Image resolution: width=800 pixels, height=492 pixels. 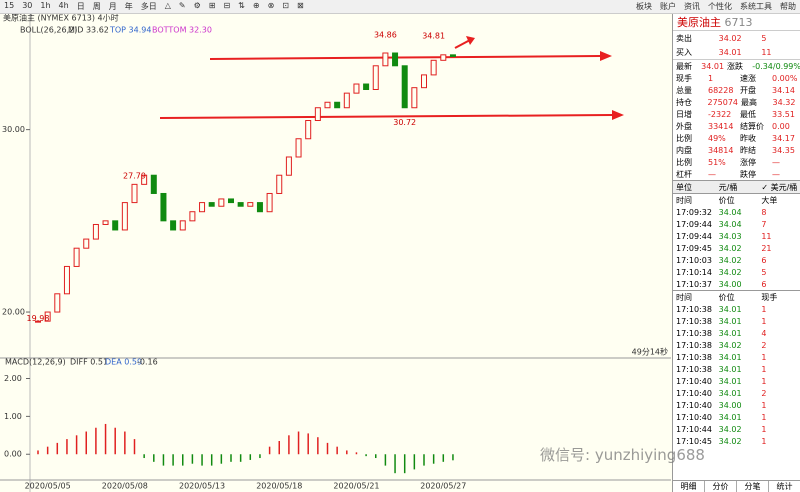 What do you see at coordinates (125, 486) in the screenshot?
I see `x-tick-label: 2020/05/08` at bounding box center [125, 486].